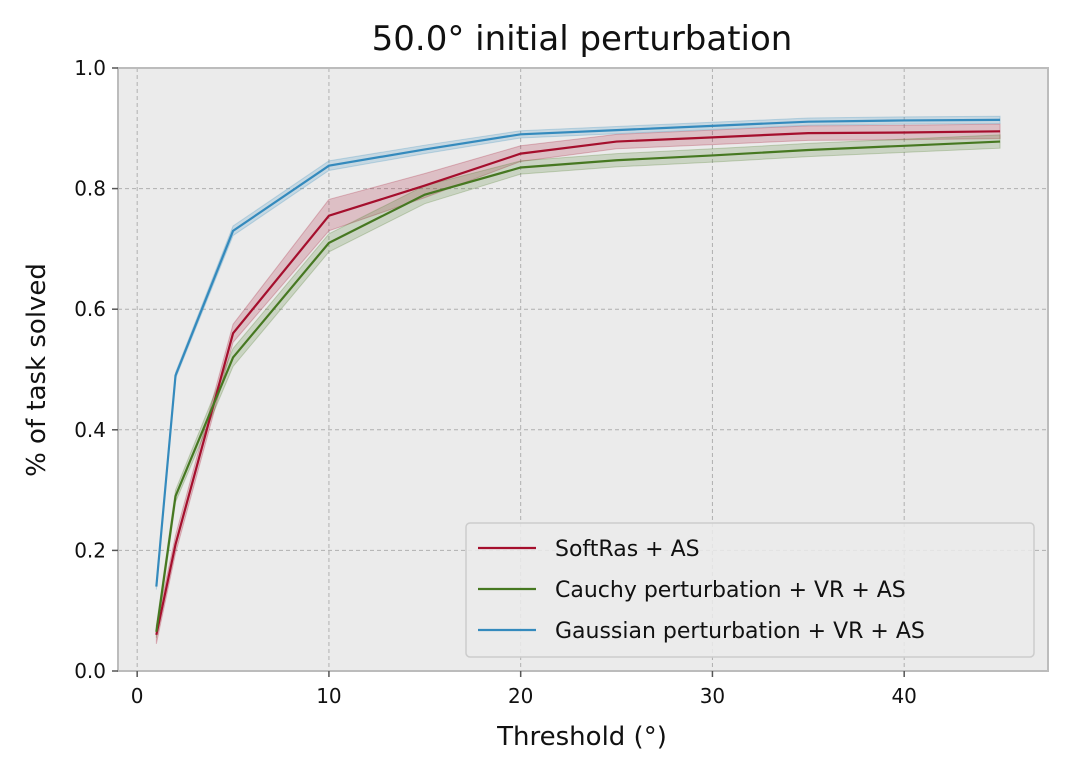 This screenshot has height=773, width=1067. I want to click on y-axis: 0.0 0.2 0.4 0.6 0.8 1.0, so click(96, 369).